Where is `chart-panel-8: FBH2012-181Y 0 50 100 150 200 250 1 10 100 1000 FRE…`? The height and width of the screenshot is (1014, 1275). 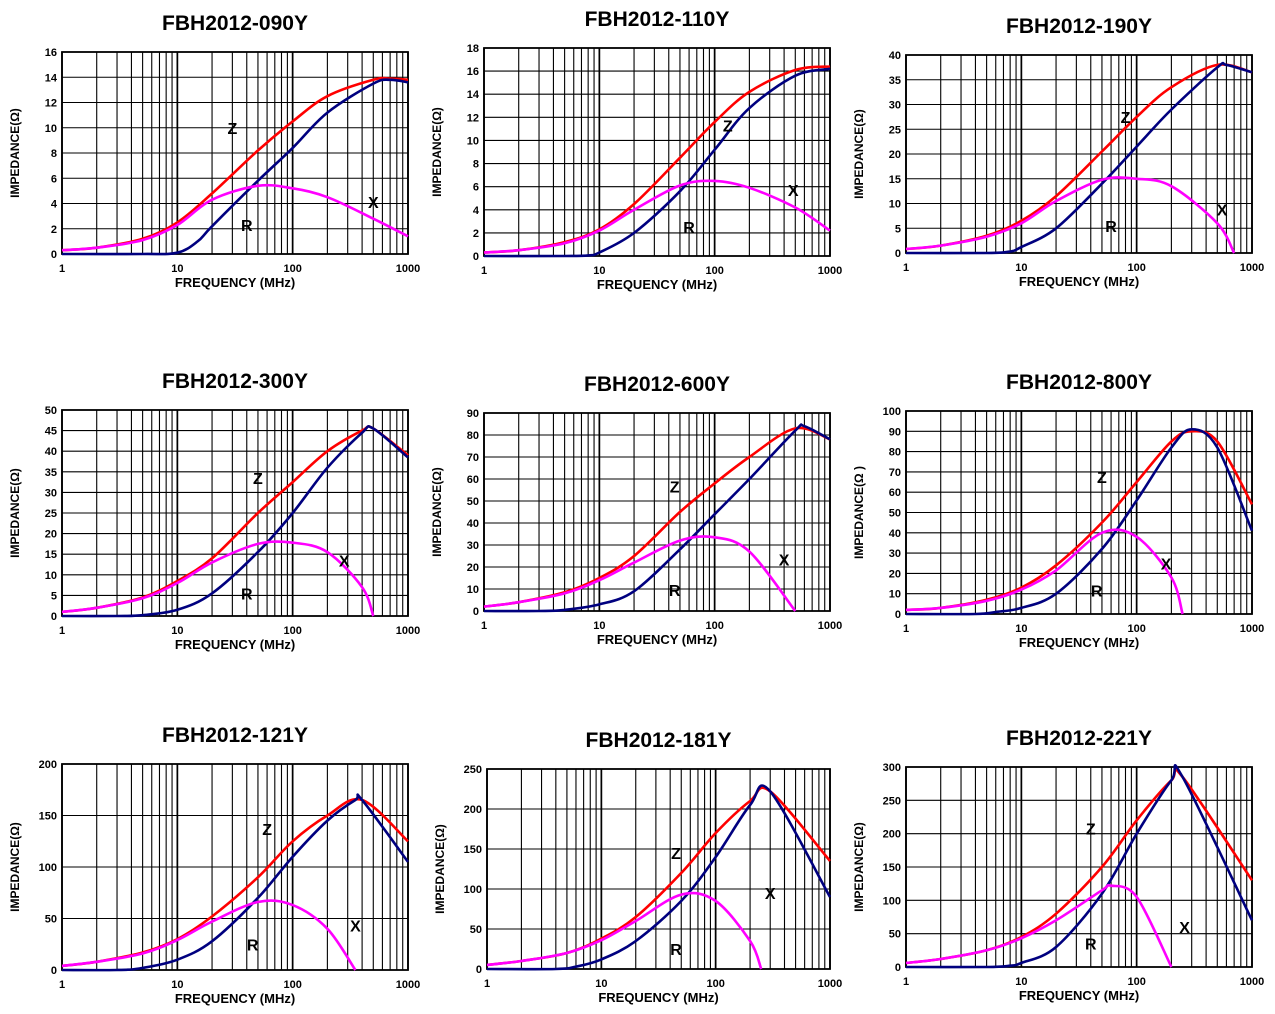 chart-panel-8: FBH2012-181Y 0 50 100 150 200 250 1 10 100 1000 FRE… is located at coordinates (637, 867).